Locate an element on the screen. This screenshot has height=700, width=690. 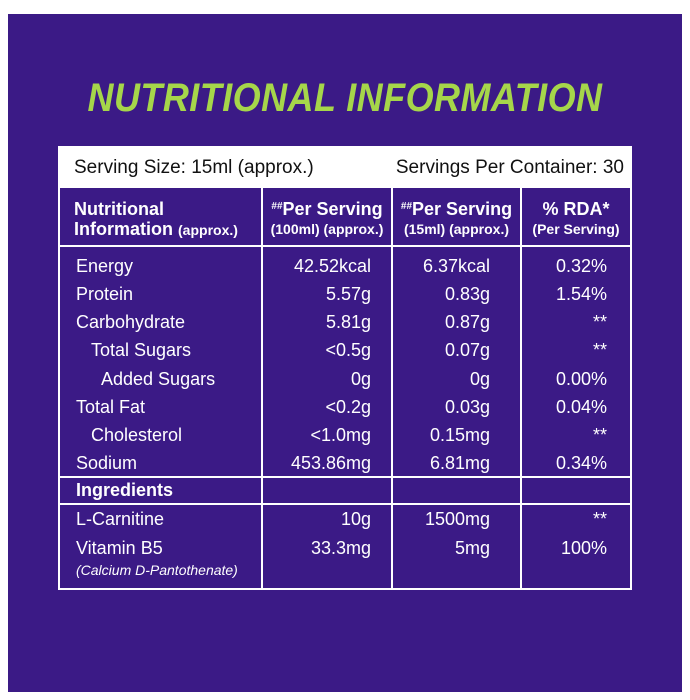
nutrient-per15: 0.15mg is located at coordinates (459, 435).